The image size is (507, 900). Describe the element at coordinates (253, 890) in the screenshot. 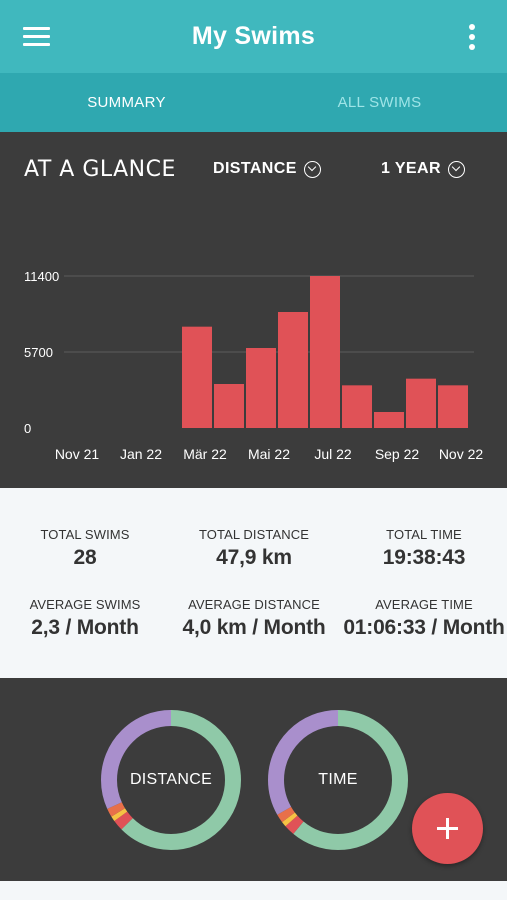

I see `bottom-strip` at that location.